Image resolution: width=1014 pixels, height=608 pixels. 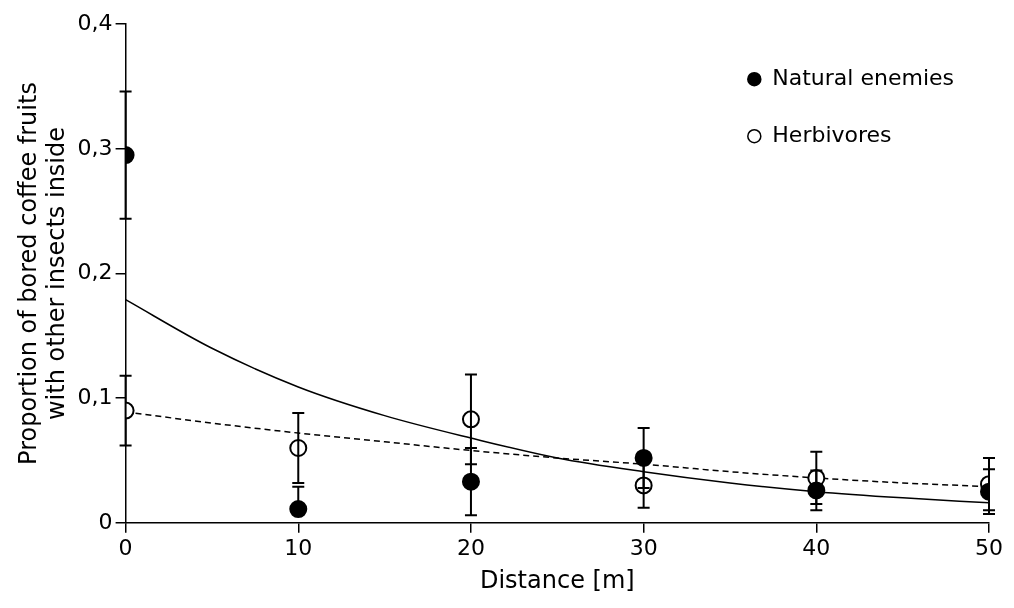 I want to click on x-tick-label: 30, so click(x=643, y=547).